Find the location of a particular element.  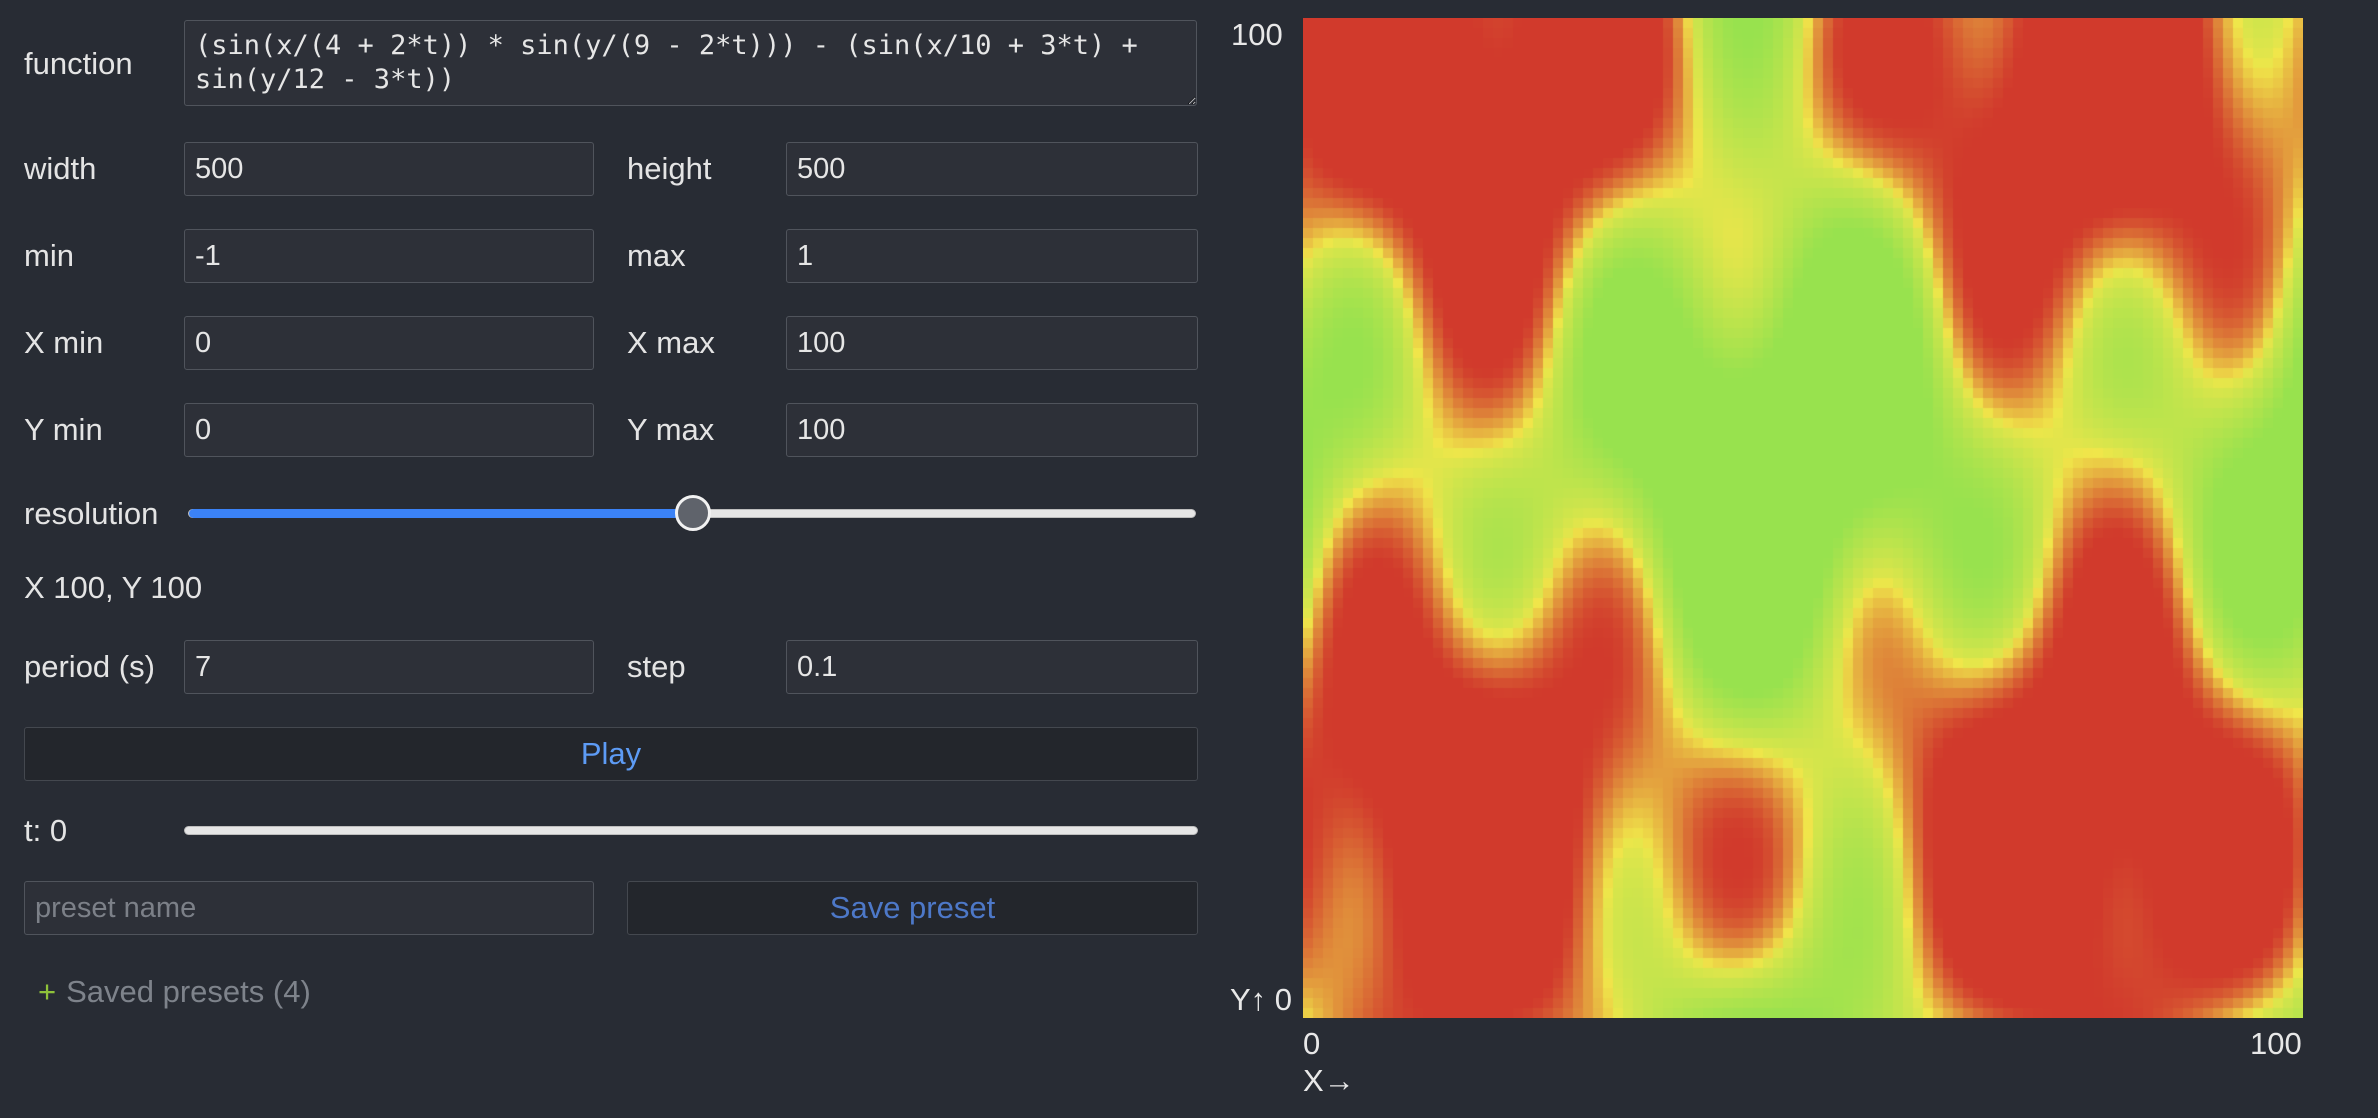

save-preset-button: Save preset is located at coordinates (912, 908).